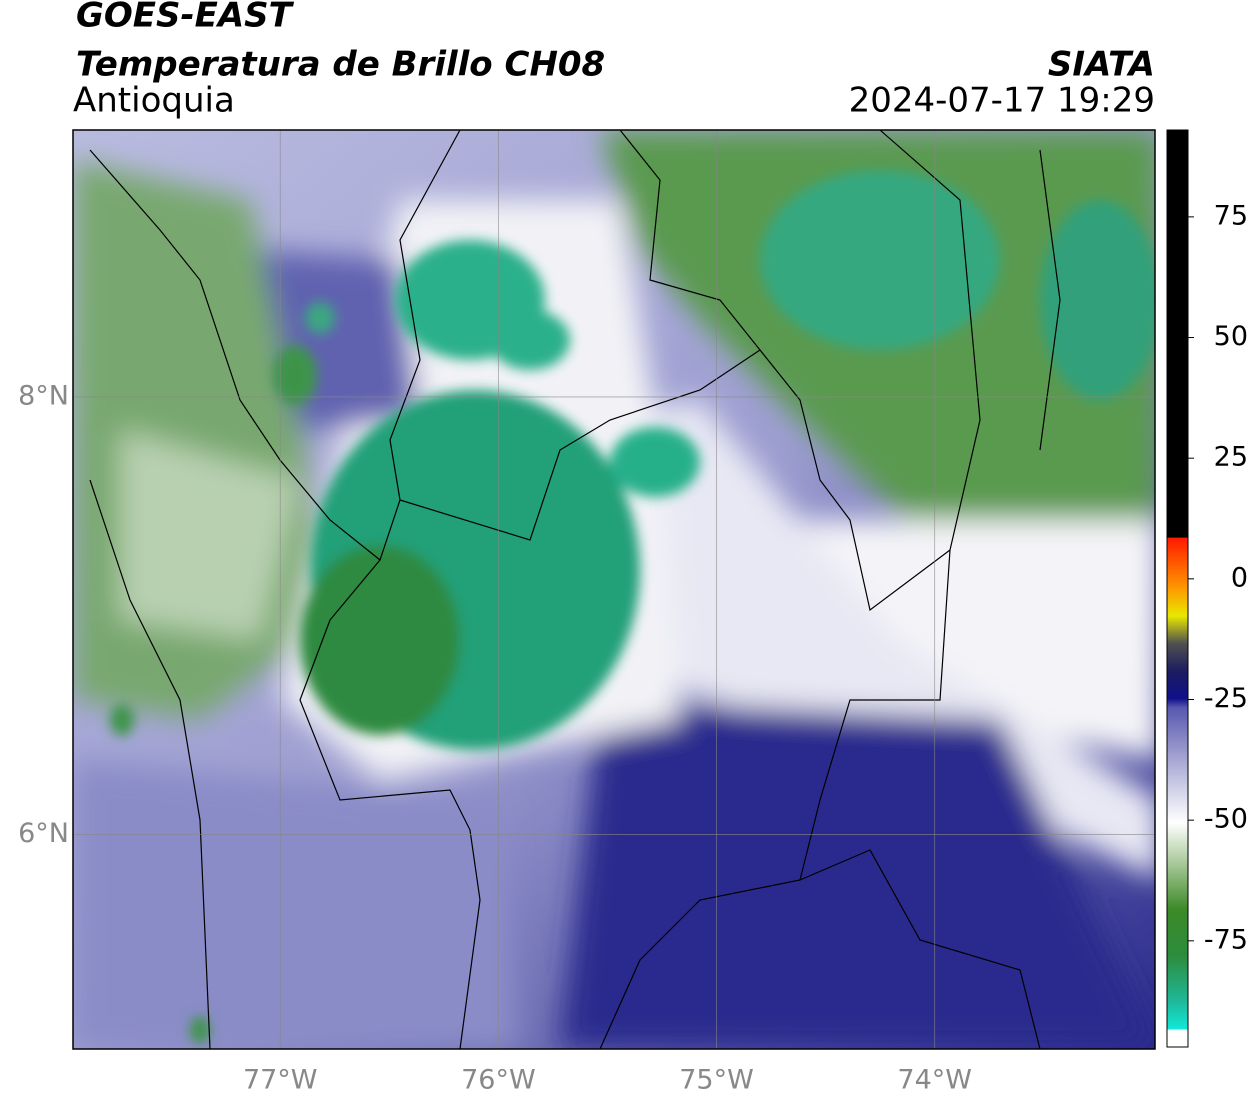 Image resolution: width=1252 pixels, height=1099 pixels. Describe the element at coordinates (43, 395) in the screenshot. I see `y-tick-label: 8°N` at that location.